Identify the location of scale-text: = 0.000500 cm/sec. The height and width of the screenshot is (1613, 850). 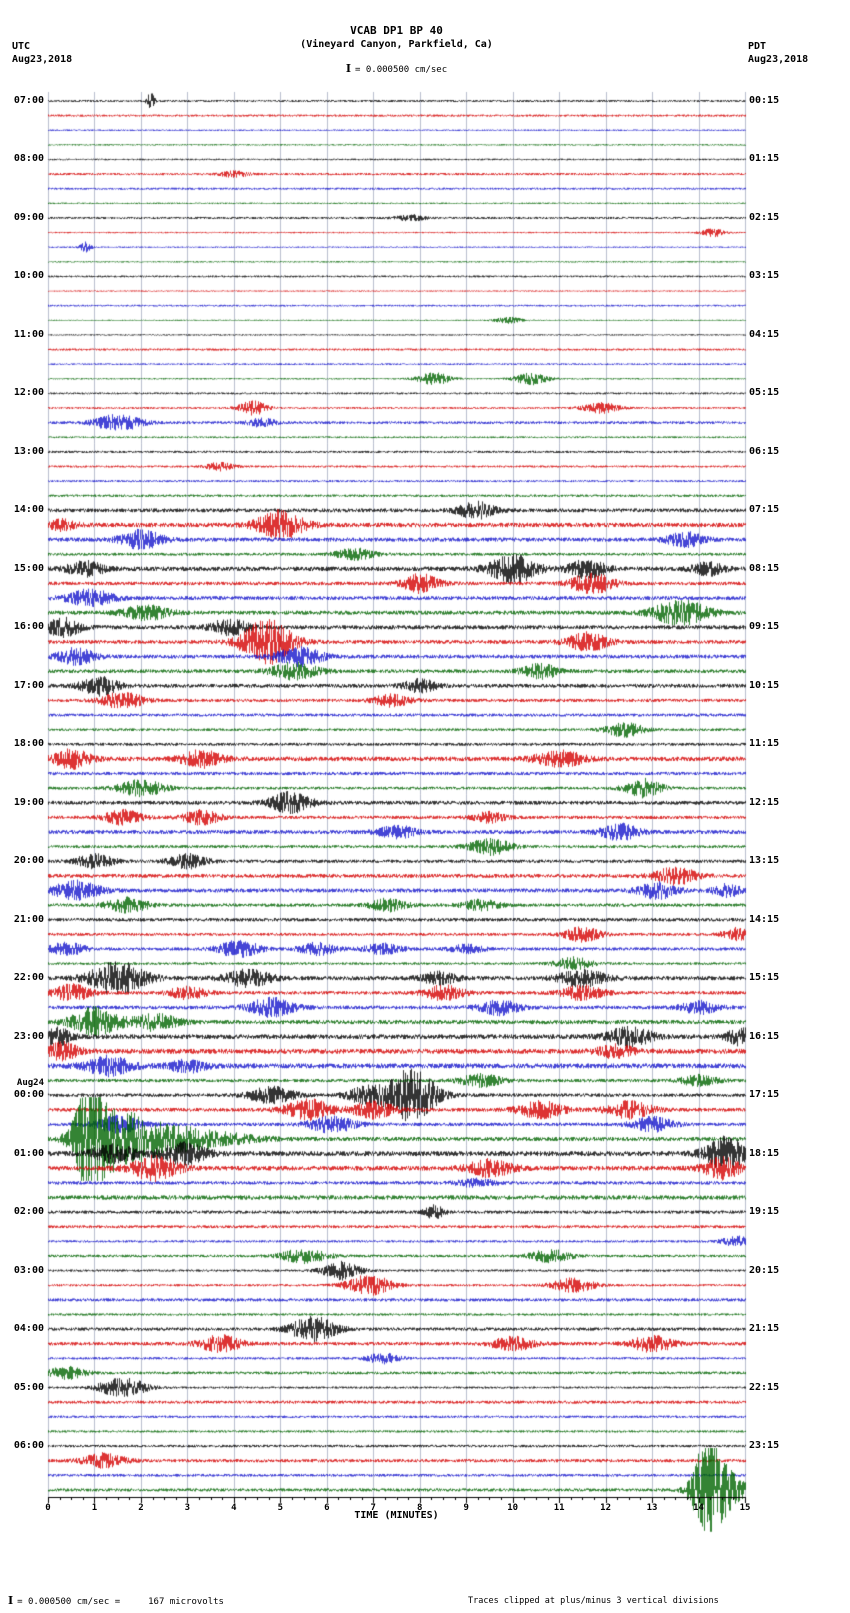
(401, 70).